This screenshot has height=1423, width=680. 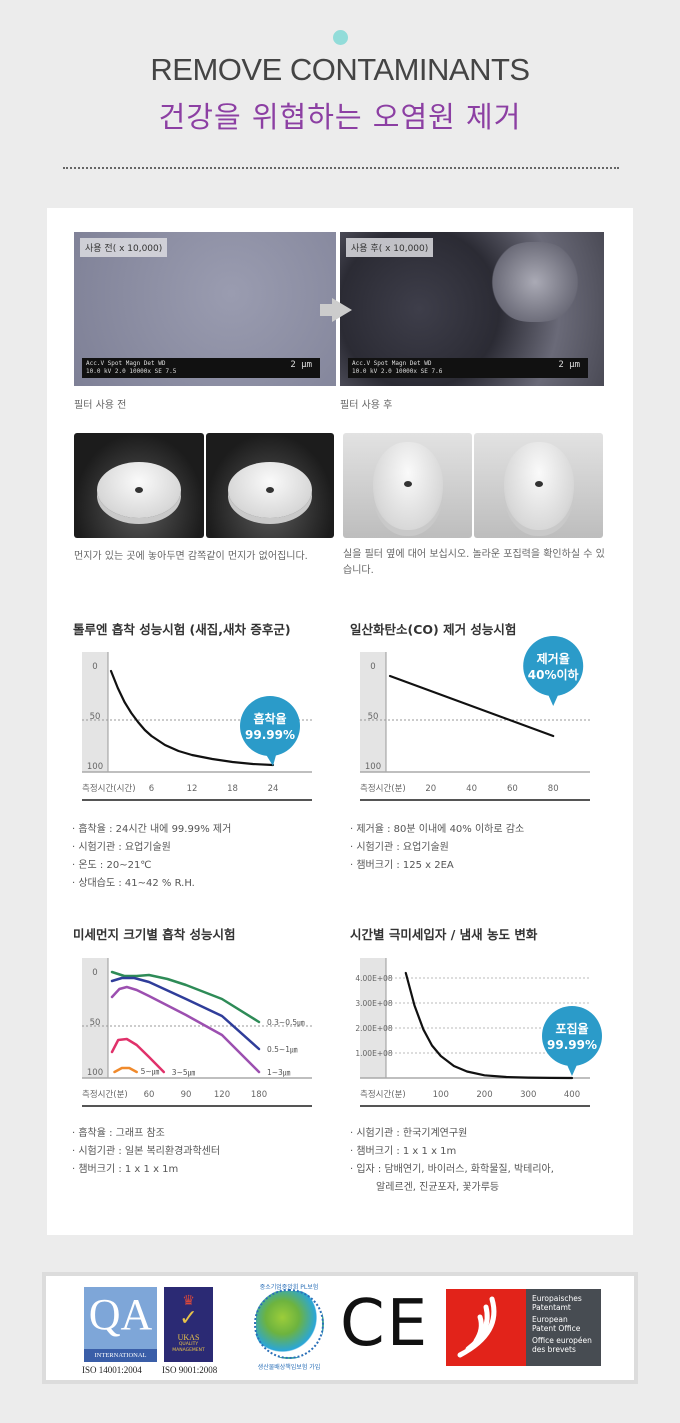 What do you see at coordinates (403, 1151) in the screenshot?
I see `note-item: · 챔버크기 : 1 x 1 x 1m` at bounding box center [403, 1151].